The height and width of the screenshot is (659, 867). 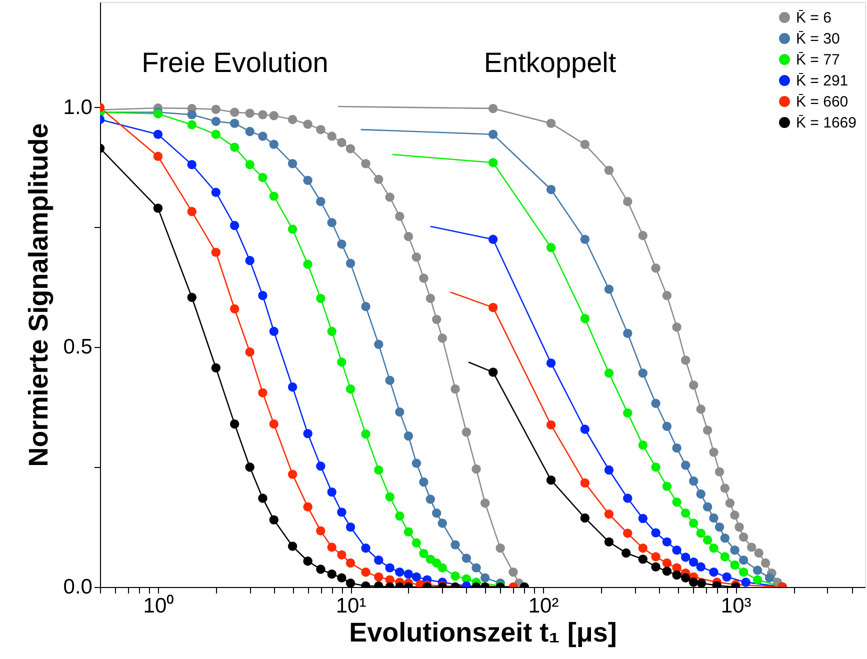 What do you see at coordinates (158, 606) in the screenshot?
I see `x-tick-label: 10⁰` at bounding box center [158, 606].